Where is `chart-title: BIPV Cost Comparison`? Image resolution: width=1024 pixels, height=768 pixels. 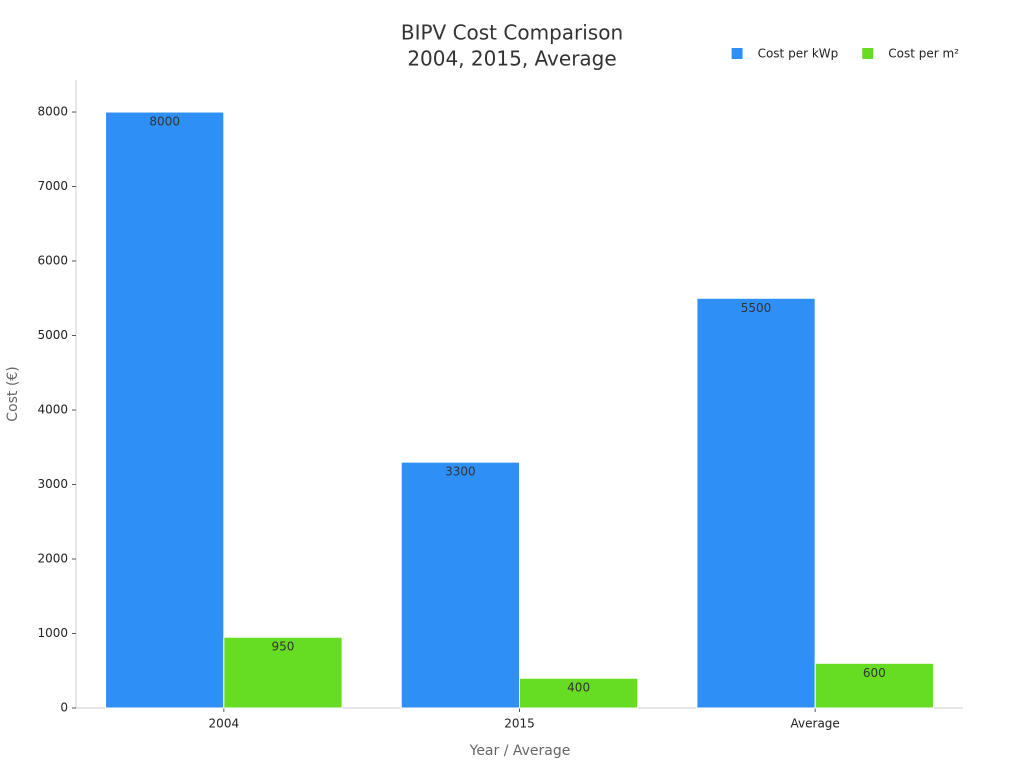 chart-title: BIPV Cost Comparison is located at coordinates (512, 33).